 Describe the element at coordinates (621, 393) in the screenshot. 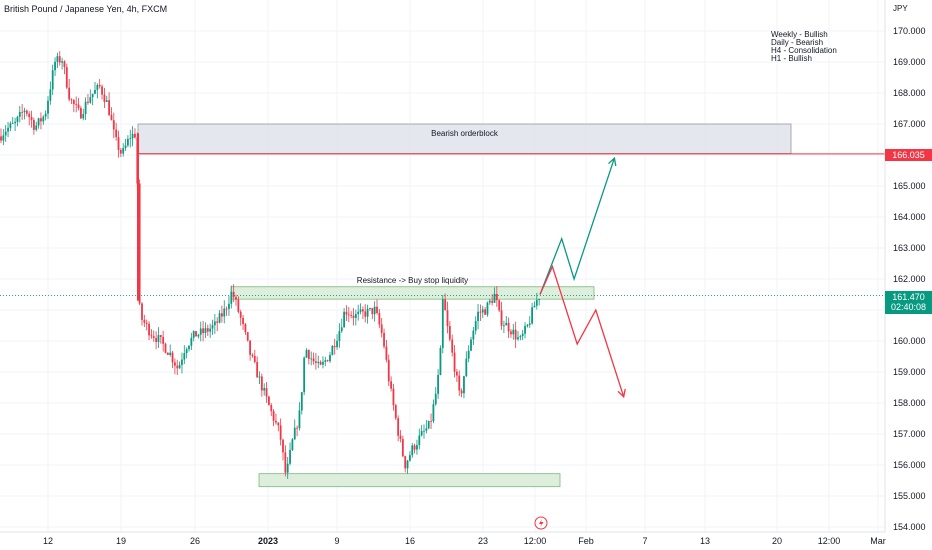

I see `bearish-path-arrowhead` at that location.